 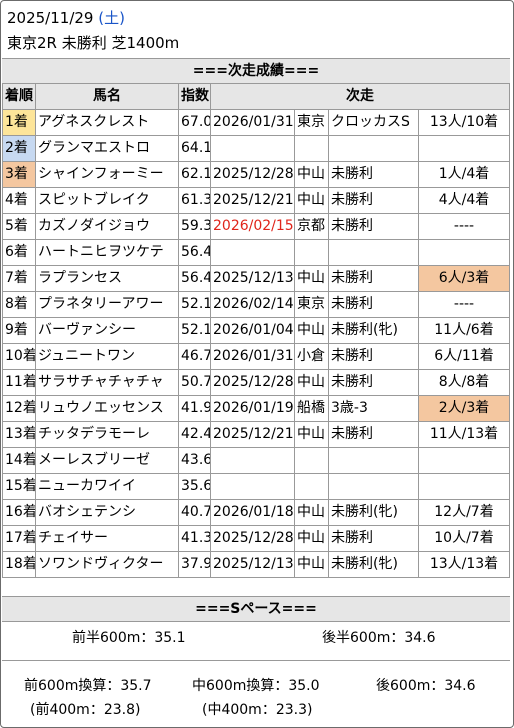 I want to click on divider, so click(x=256, y=660).